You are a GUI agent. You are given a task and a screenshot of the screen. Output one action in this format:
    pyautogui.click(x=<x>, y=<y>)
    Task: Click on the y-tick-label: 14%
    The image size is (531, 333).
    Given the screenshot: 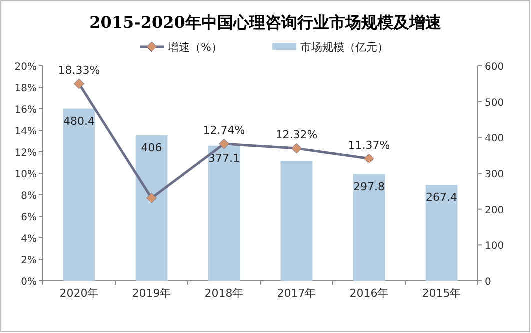 What is the action you would take?
    pyautogui.click(x=25, y=132)
    